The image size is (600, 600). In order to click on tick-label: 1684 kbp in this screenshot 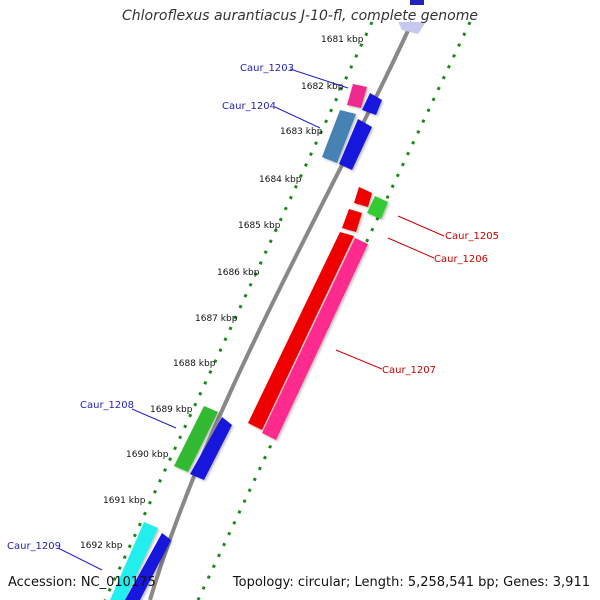, I will do `click(280, 180)`.